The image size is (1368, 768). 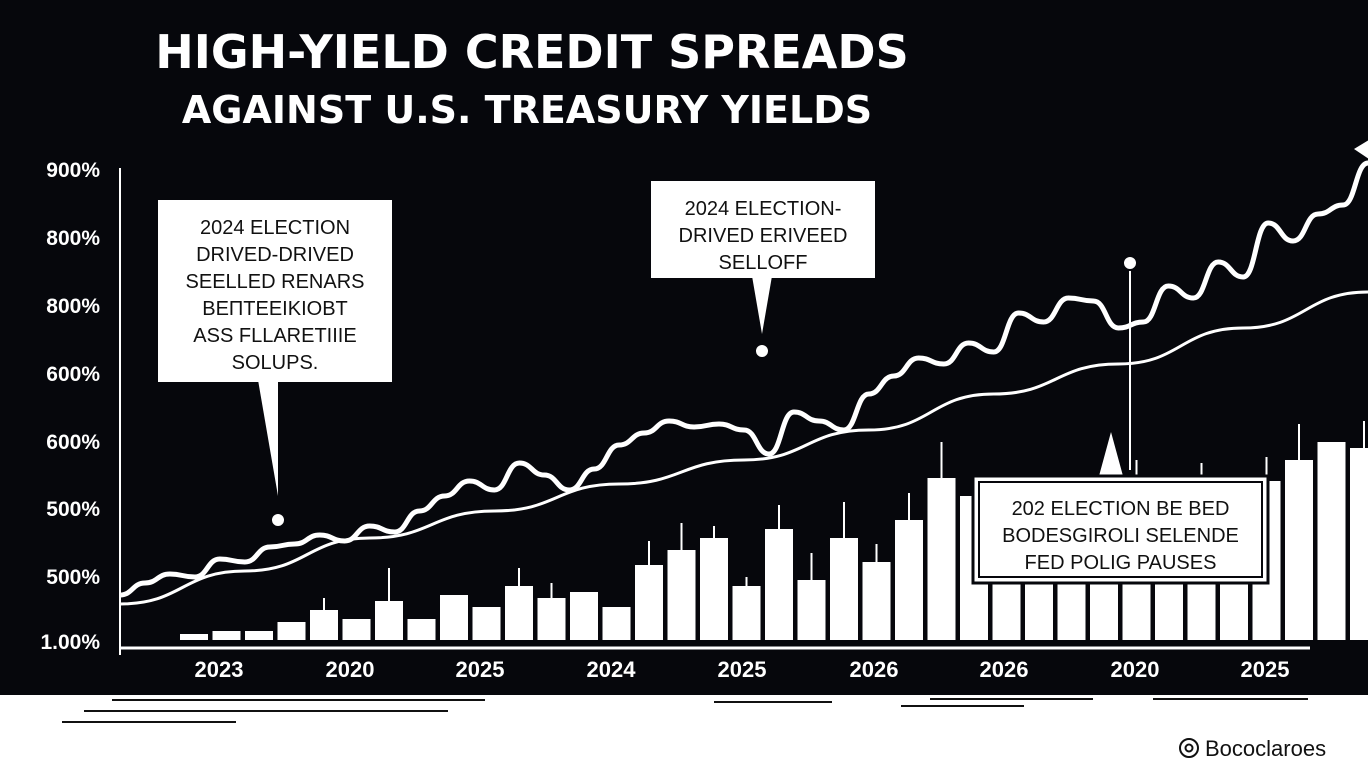 I want to click on callout-text-line: DRIVED ERIVEED, so click(x=763, y=236).